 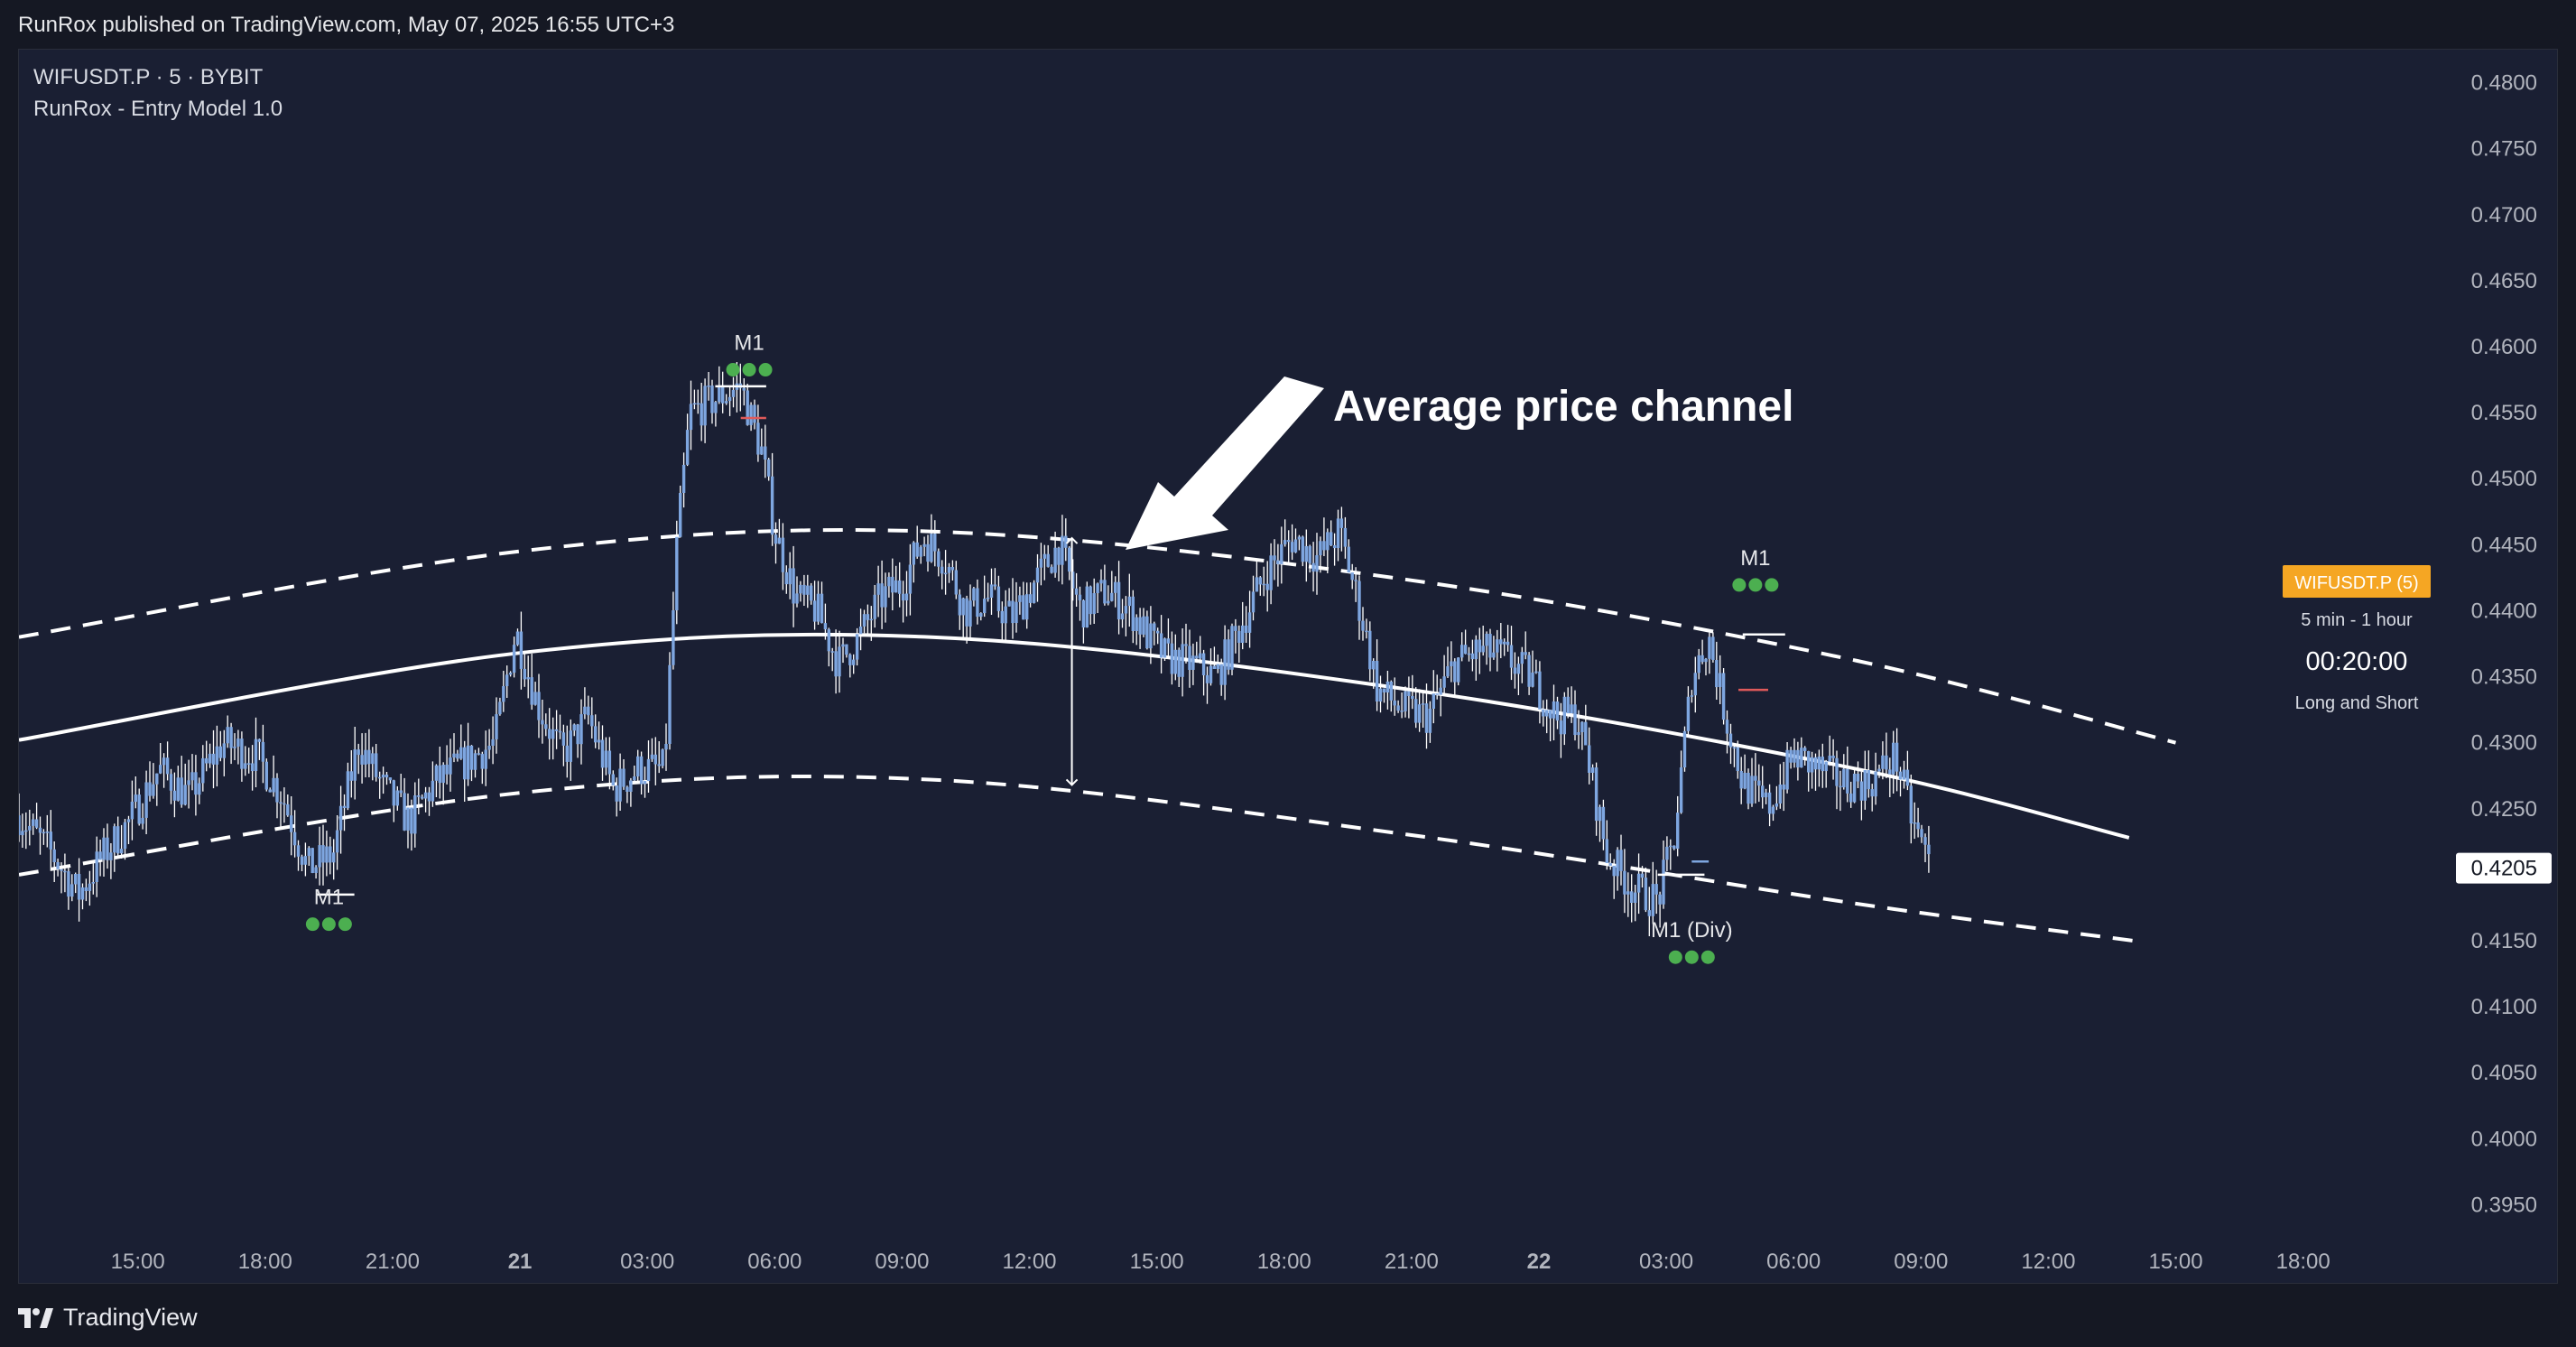 I want to click on symbol-badge, so click(x=2357, y=581).